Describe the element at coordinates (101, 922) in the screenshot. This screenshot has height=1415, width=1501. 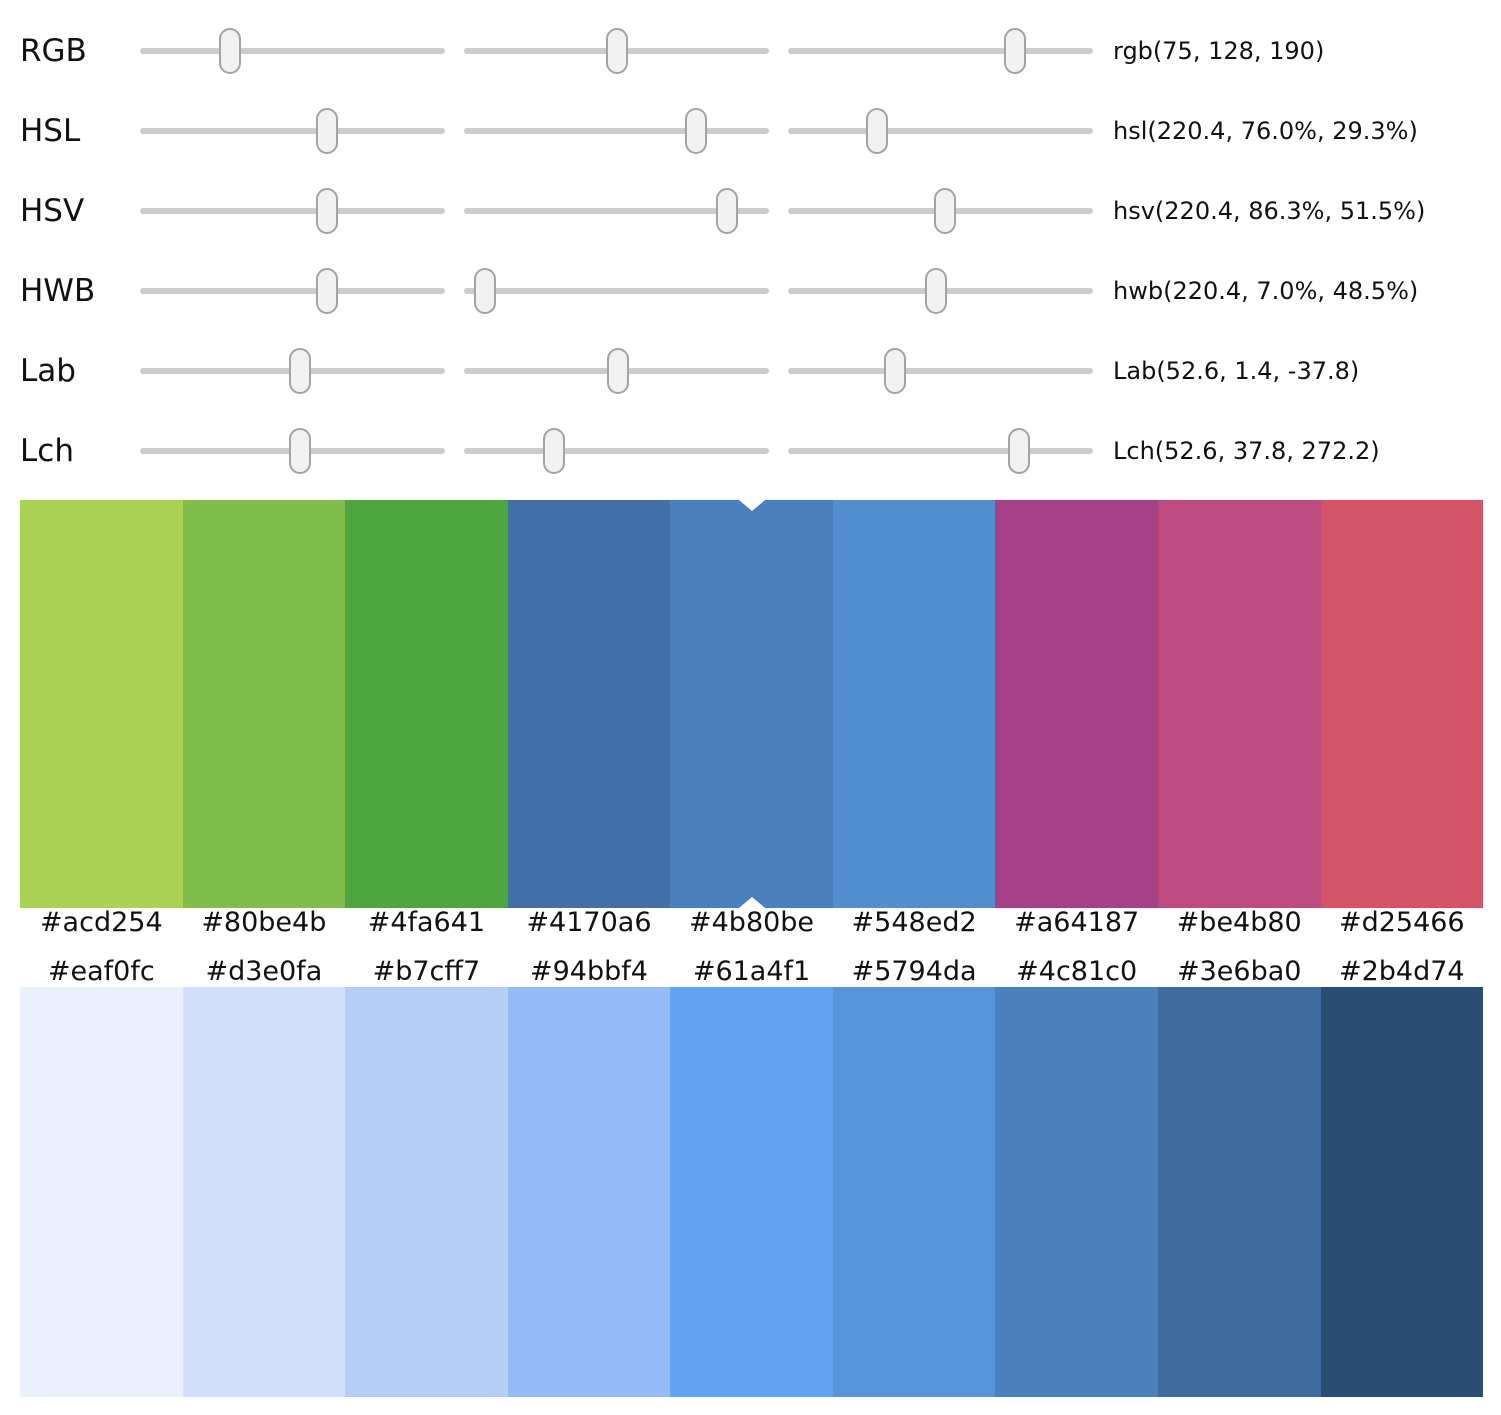
I see `hex-label: #acd254` at that location.